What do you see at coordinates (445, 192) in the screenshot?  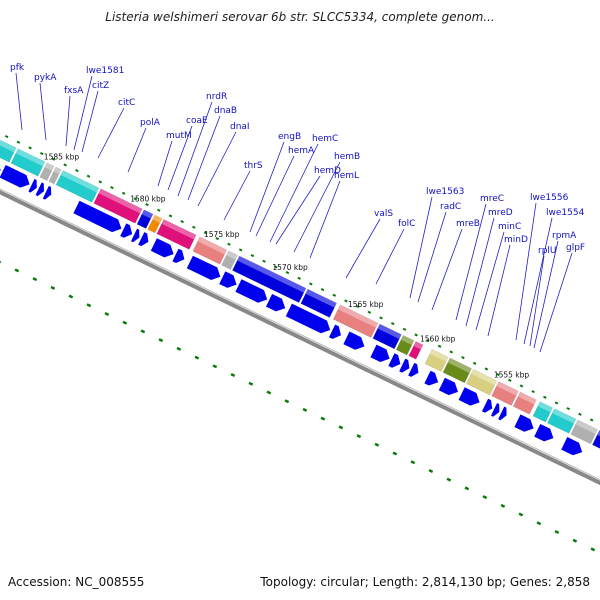 I see `gene-label: lwe1563` at bounding box center [445, 192].